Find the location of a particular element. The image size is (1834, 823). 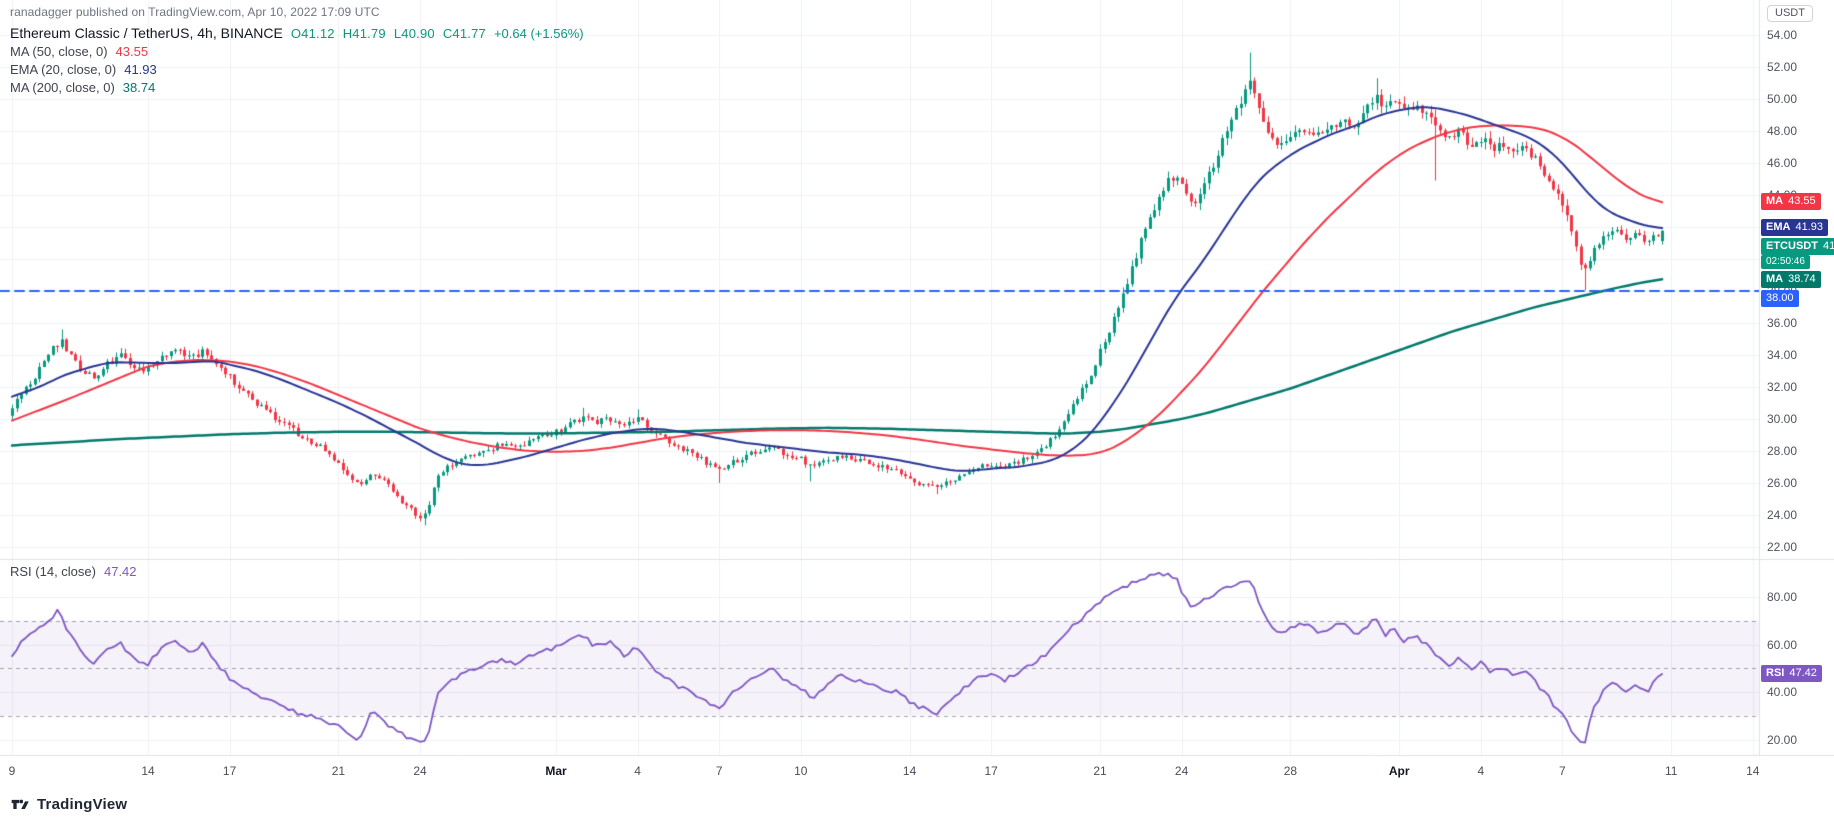

ema20-badge: EMA 41.93 is located at coordinates (1794, 228).